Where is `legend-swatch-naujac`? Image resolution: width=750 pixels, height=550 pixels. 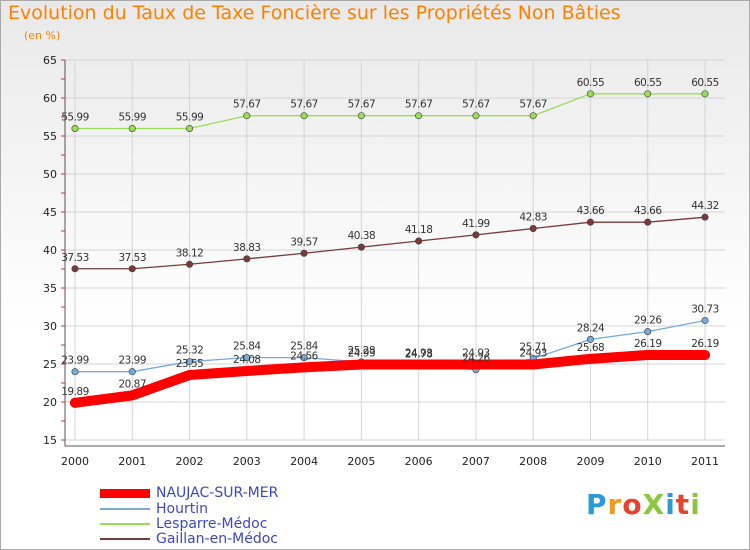
legend-swatch-naujac is located at coordinates (125, 493).